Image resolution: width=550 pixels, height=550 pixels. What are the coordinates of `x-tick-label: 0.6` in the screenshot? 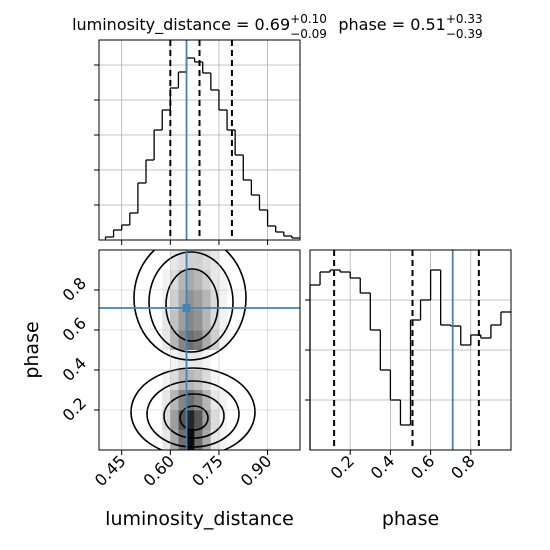 It's located at (422, 466).